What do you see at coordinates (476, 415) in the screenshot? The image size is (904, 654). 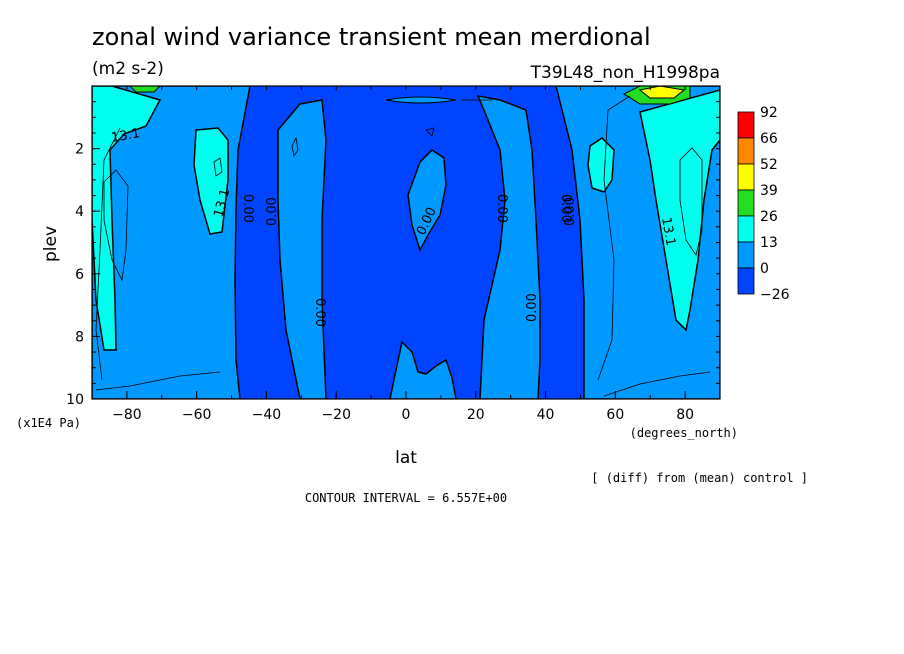 I see `x-tick-label: 20` at bounding box center [476, 415].